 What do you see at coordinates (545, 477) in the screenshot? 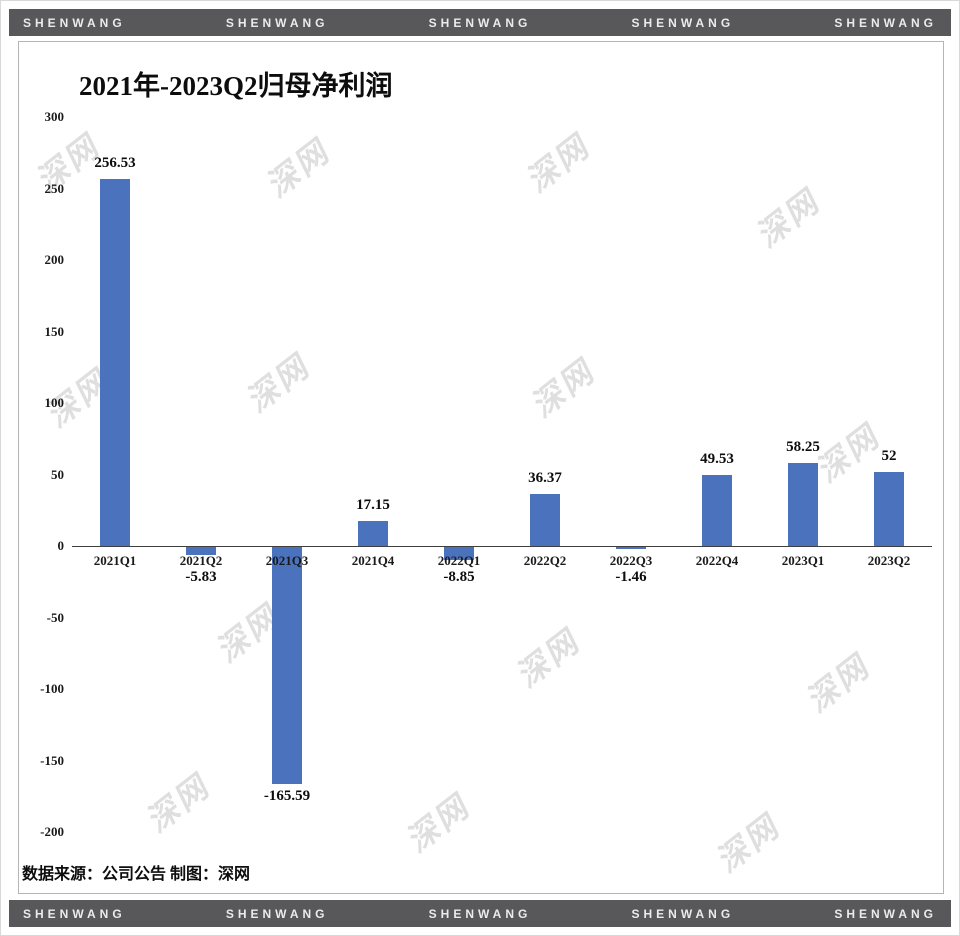
I see `data-label-2022Q2: 36.37` at bounding box center [545, 477].